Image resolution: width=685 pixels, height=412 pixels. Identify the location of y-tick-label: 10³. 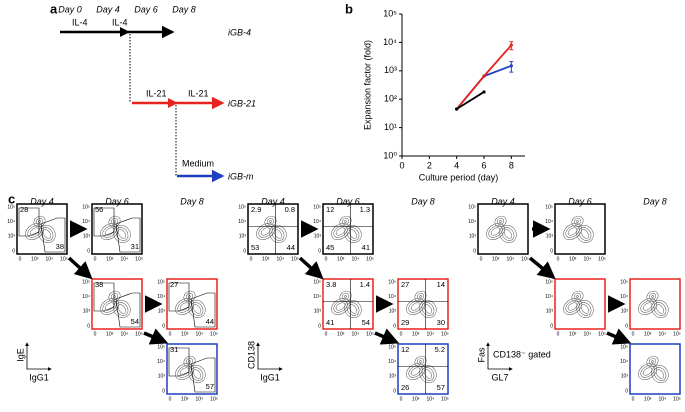
(390, 70).